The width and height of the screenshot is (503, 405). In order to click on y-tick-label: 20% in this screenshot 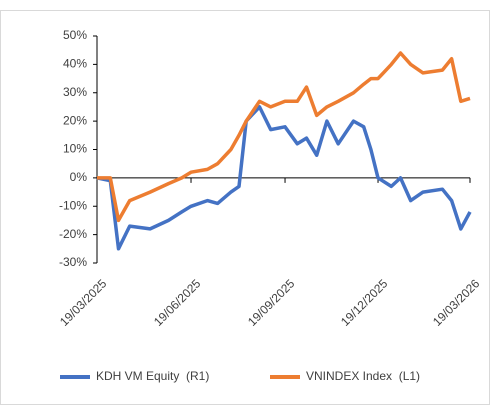, I will do `click(75, 120)`.